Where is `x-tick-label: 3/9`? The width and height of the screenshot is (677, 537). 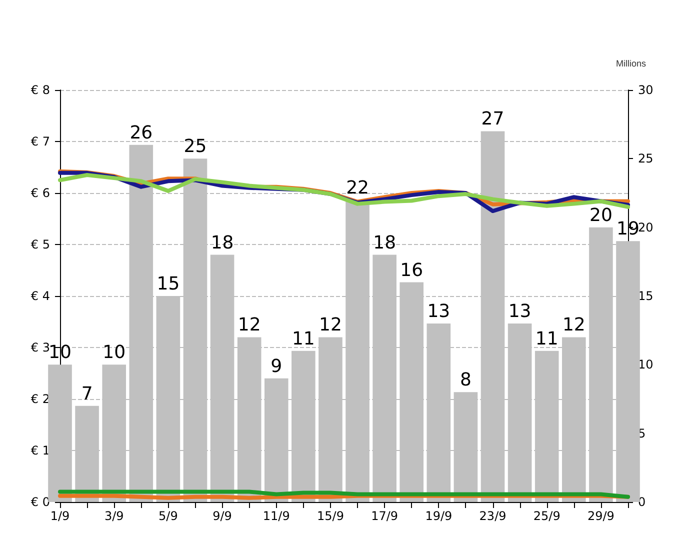 x-tick-label: 3/9 is located at coordinates (114, 516).